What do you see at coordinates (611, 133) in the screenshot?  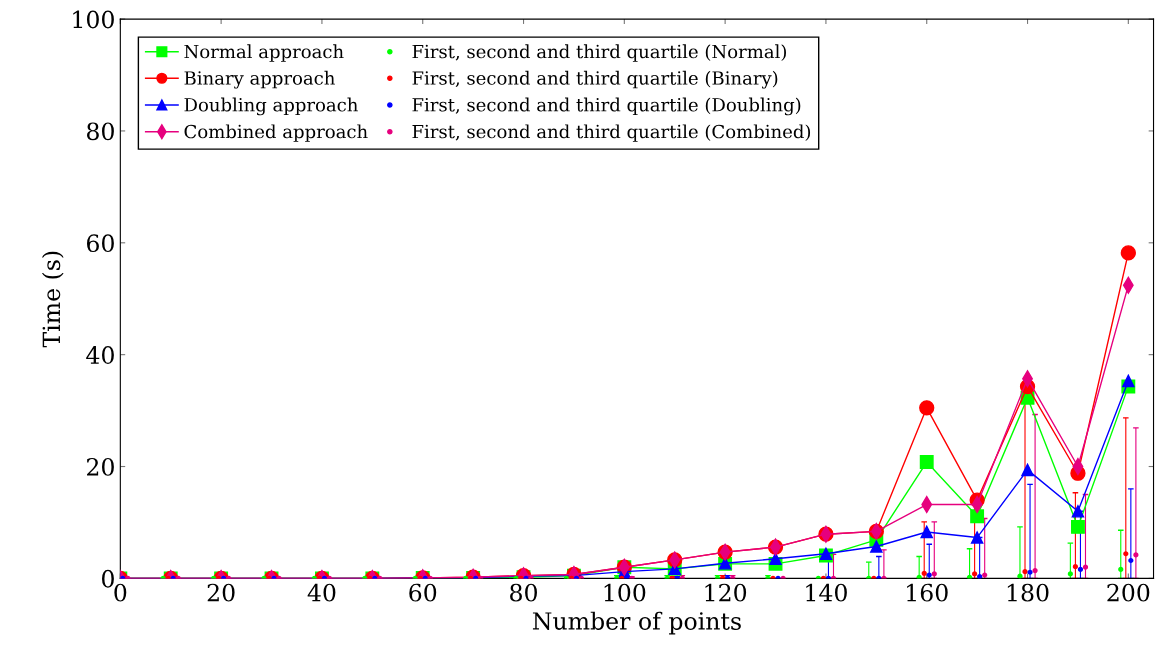 I see `legend-label: First, second and third quartile (Combined)` at bounding box center [611, 133].